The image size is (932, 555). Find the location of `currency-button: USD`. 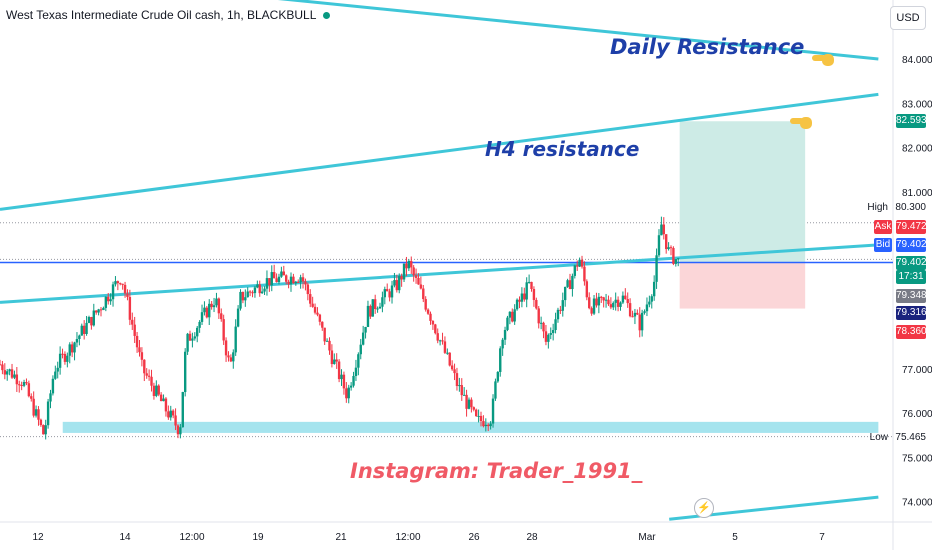

currency-button: USD is located at coordinates (908, 18).